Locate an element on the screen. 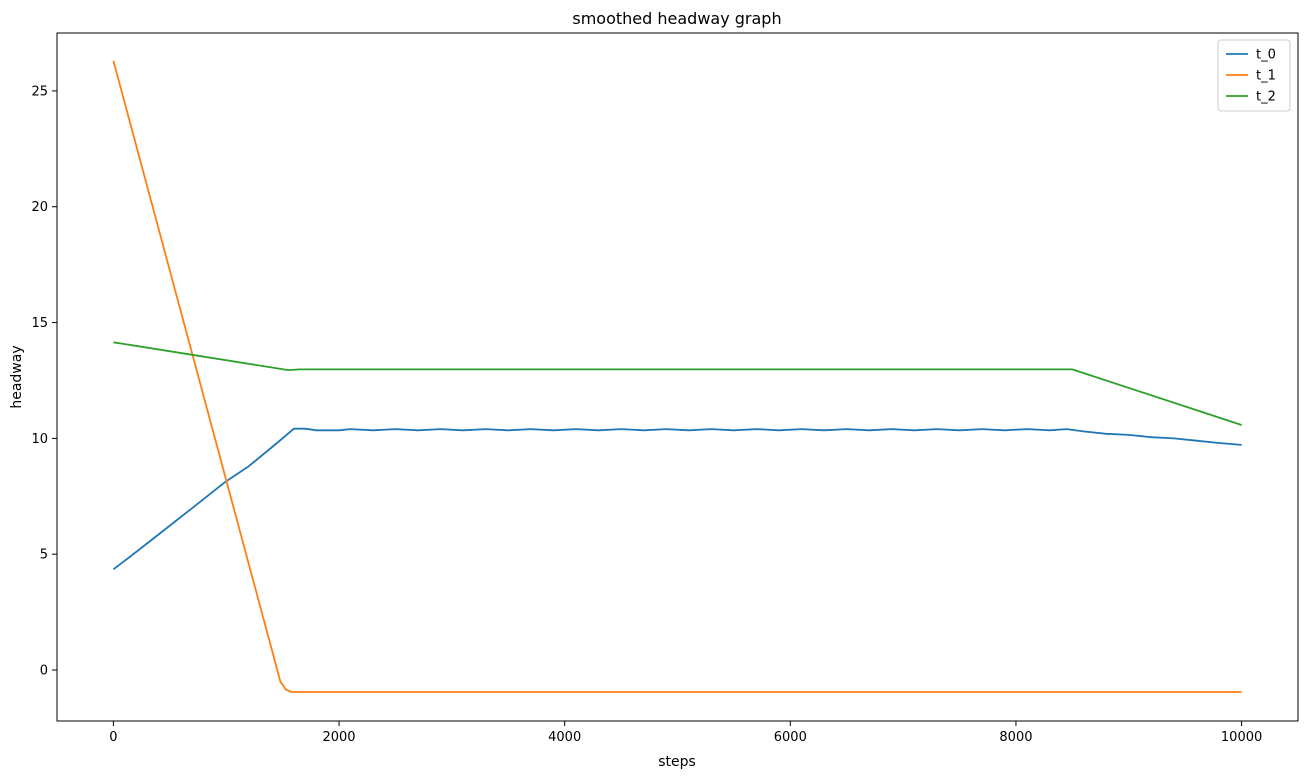 This screenshot has height=778, width=1306. x-tick-label: 4000 is located at coordinates (564, 737).